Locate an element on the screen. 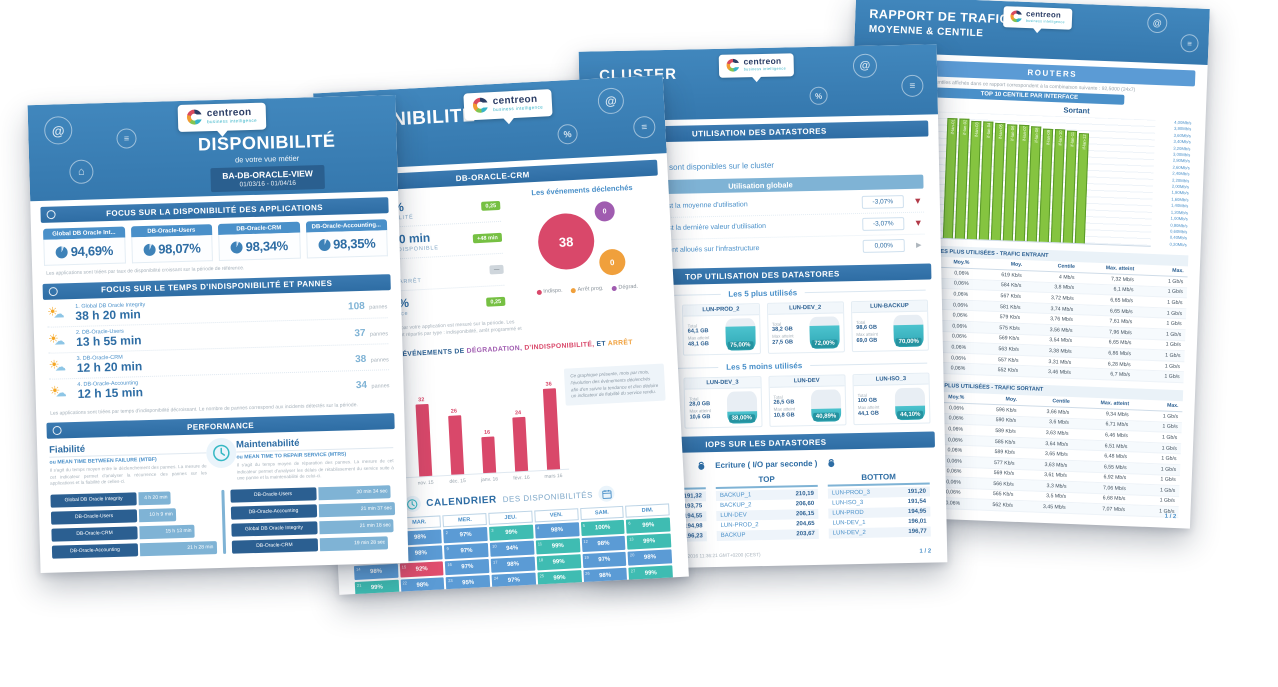 This screenshot has width=1278, height=687. iops-value: 206,60 is located at coordinates (805, 504).